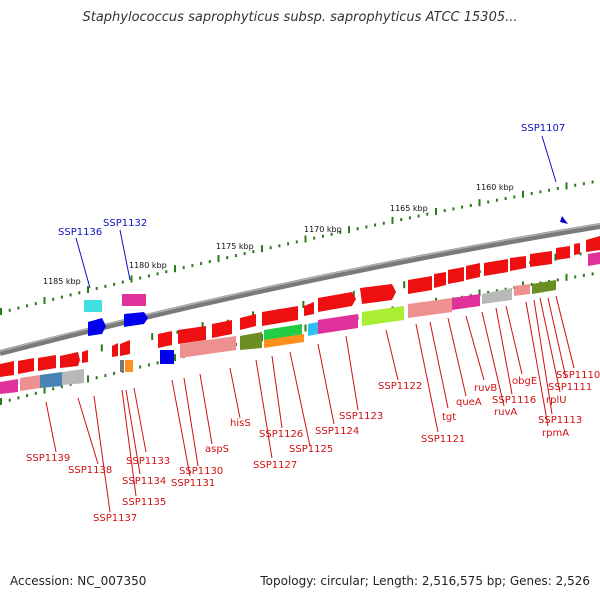  Describe the element at coordinates (443, 439) in the screenshot. I see `gene-label: SSP1121` at that location.